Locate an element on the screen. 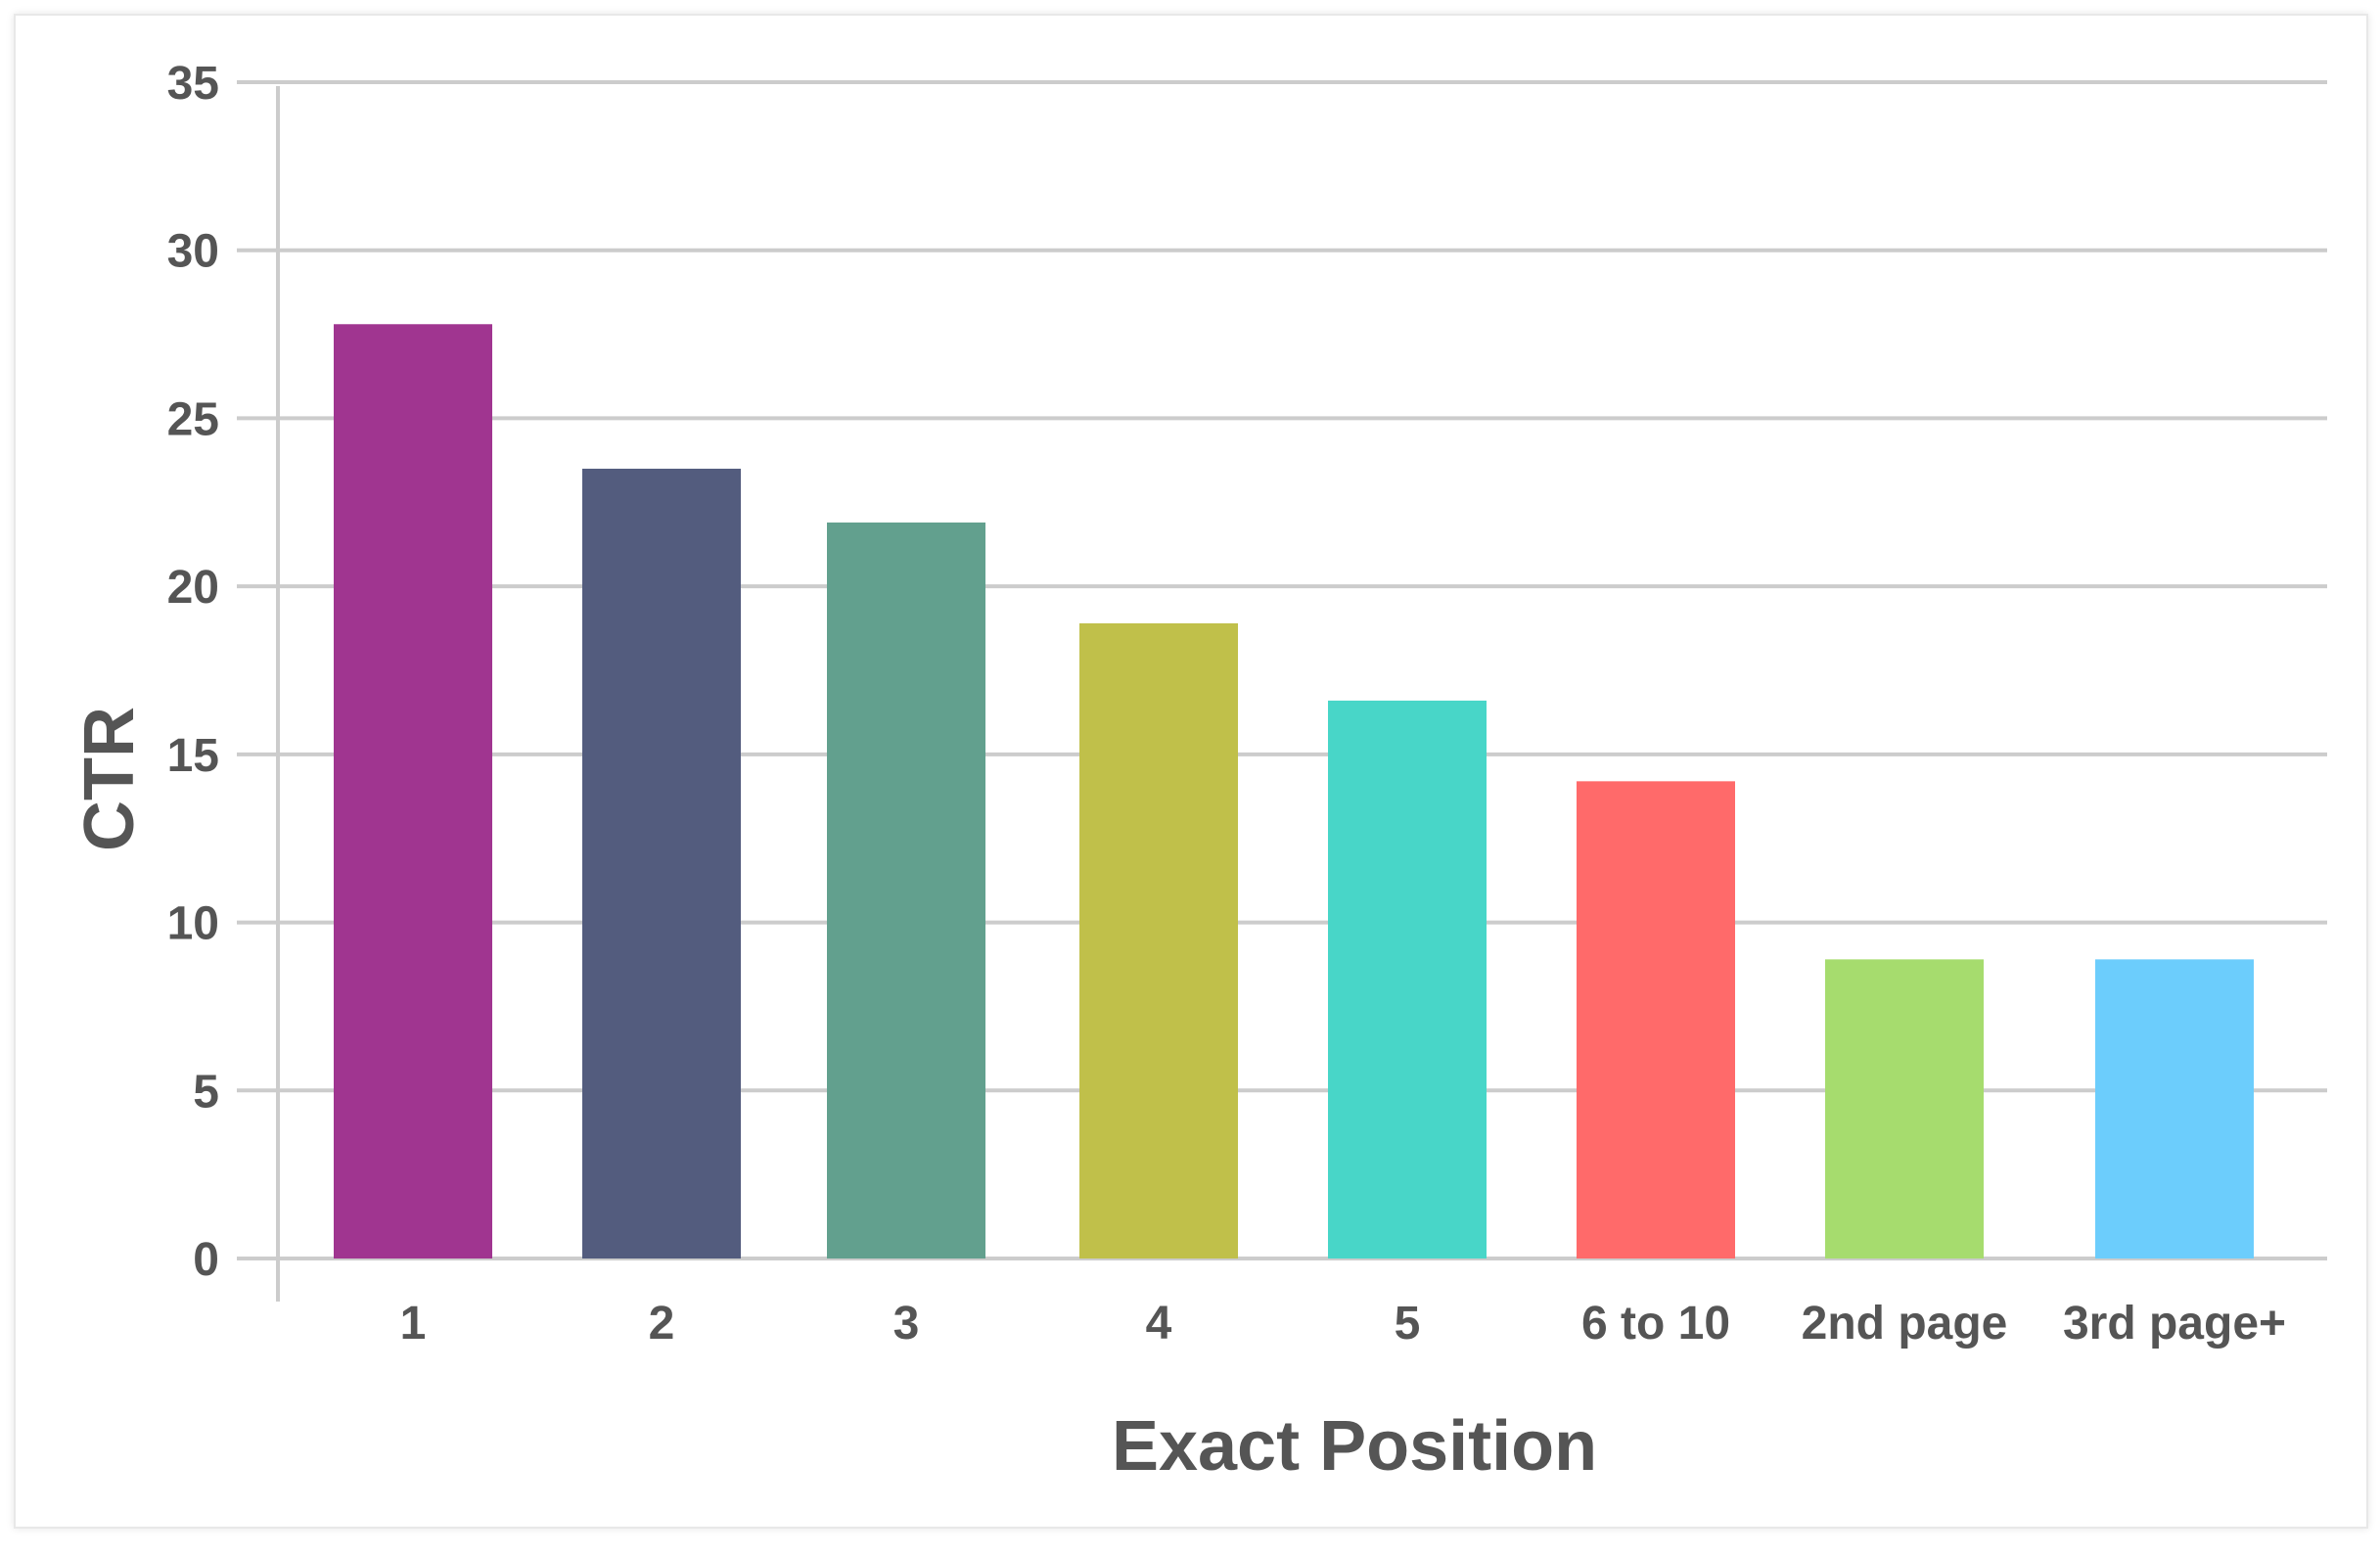 This screenshot has width=2380, height=1556. y-tick-label: 0 is located at coordinates (206, 1260).